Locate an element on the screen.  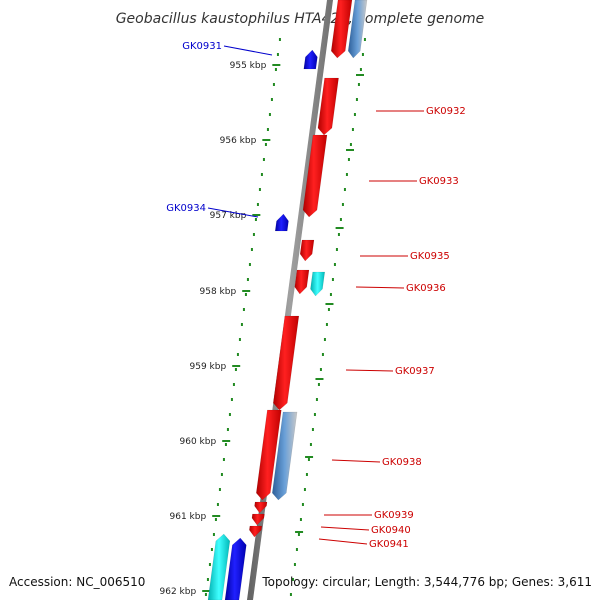
accession-text: Accession: NC_006510 is located at coordinates (77, 582).